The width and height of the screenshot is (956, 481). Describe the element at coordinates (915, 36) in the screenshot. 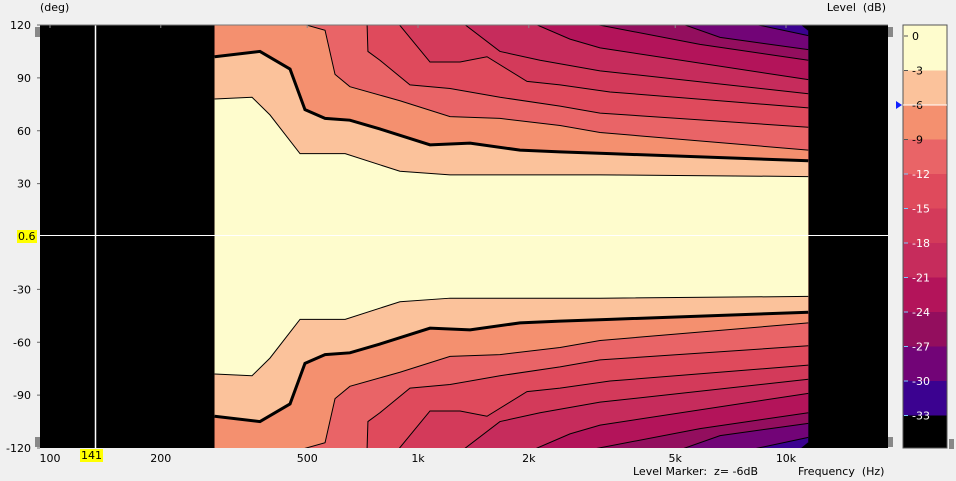

I see `colorbar-label: 0` at that location.